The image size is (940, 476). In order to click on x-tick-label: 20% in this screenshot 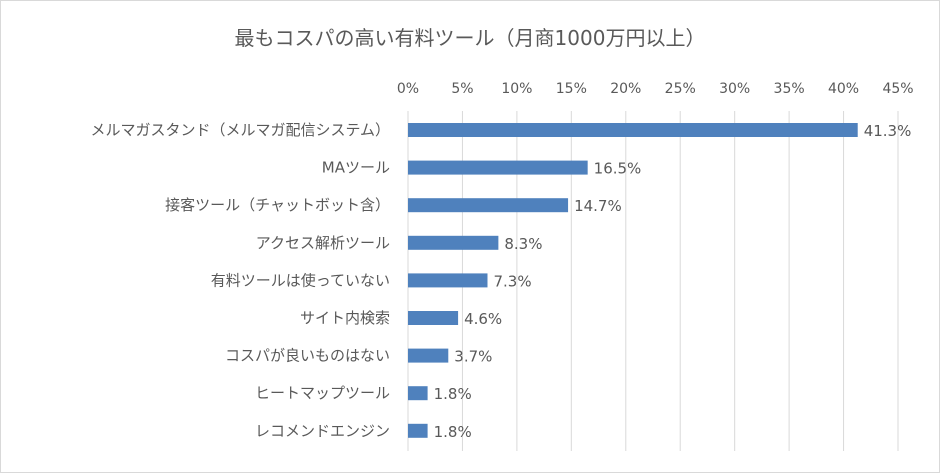, I will do `click(625, 89)`.